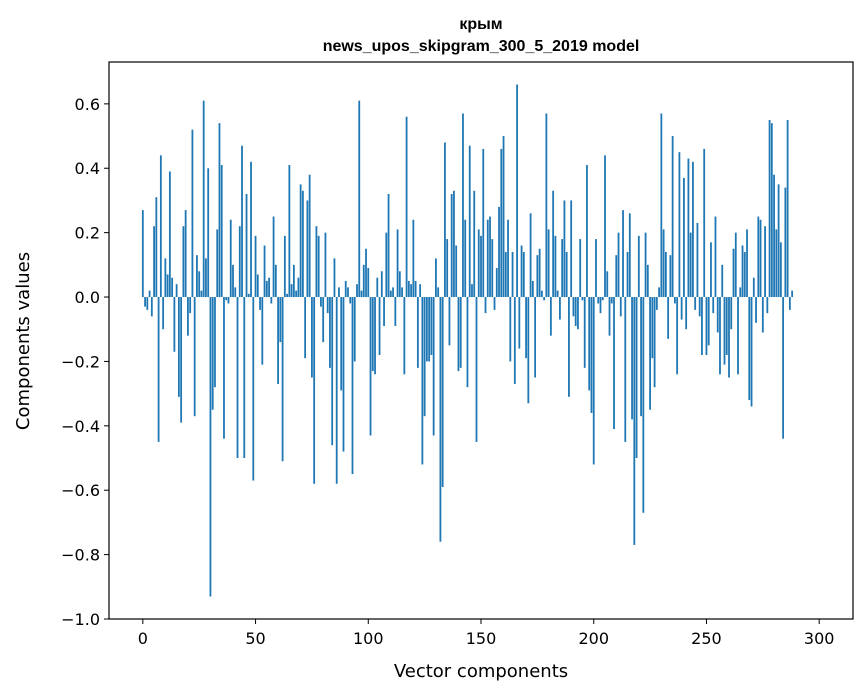 This screenshot has height=696, width=867. What do you see at coordinates (481, 638) in the screenshot?
I see `x-tick-label: 150` at bounding box center [481, 638].